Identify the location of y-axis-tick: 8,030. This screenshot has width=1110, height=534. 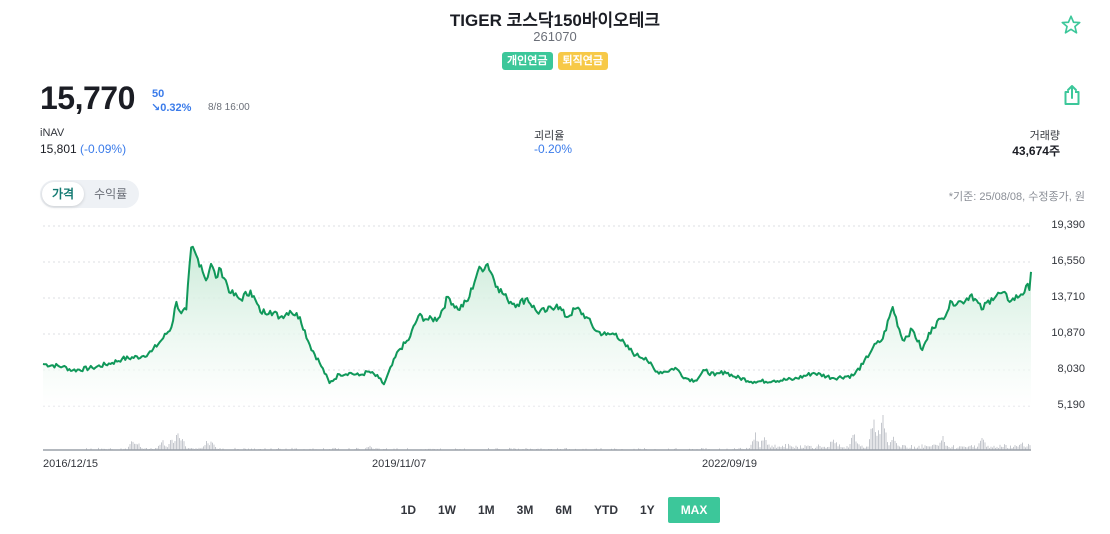
(1071, 369).